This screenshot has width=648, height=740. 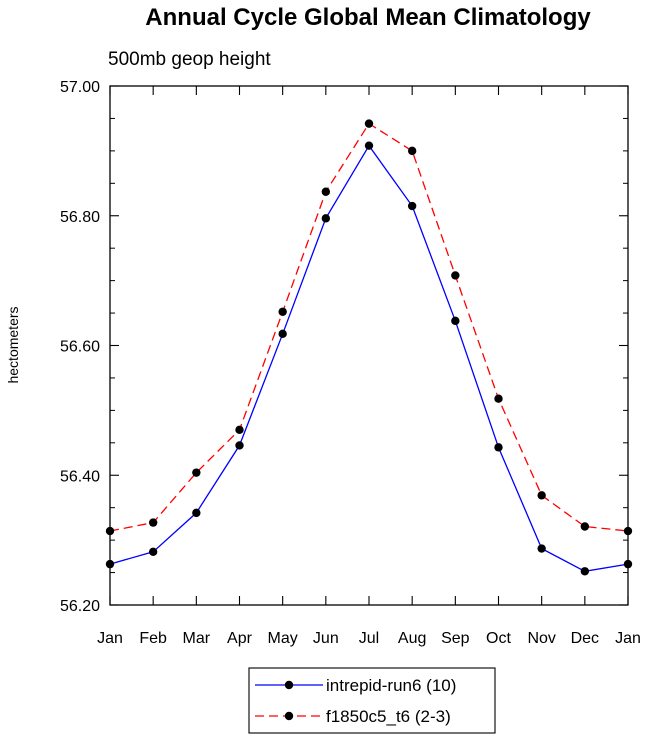 I want to click on legend-box, so click(x=372, y=700).